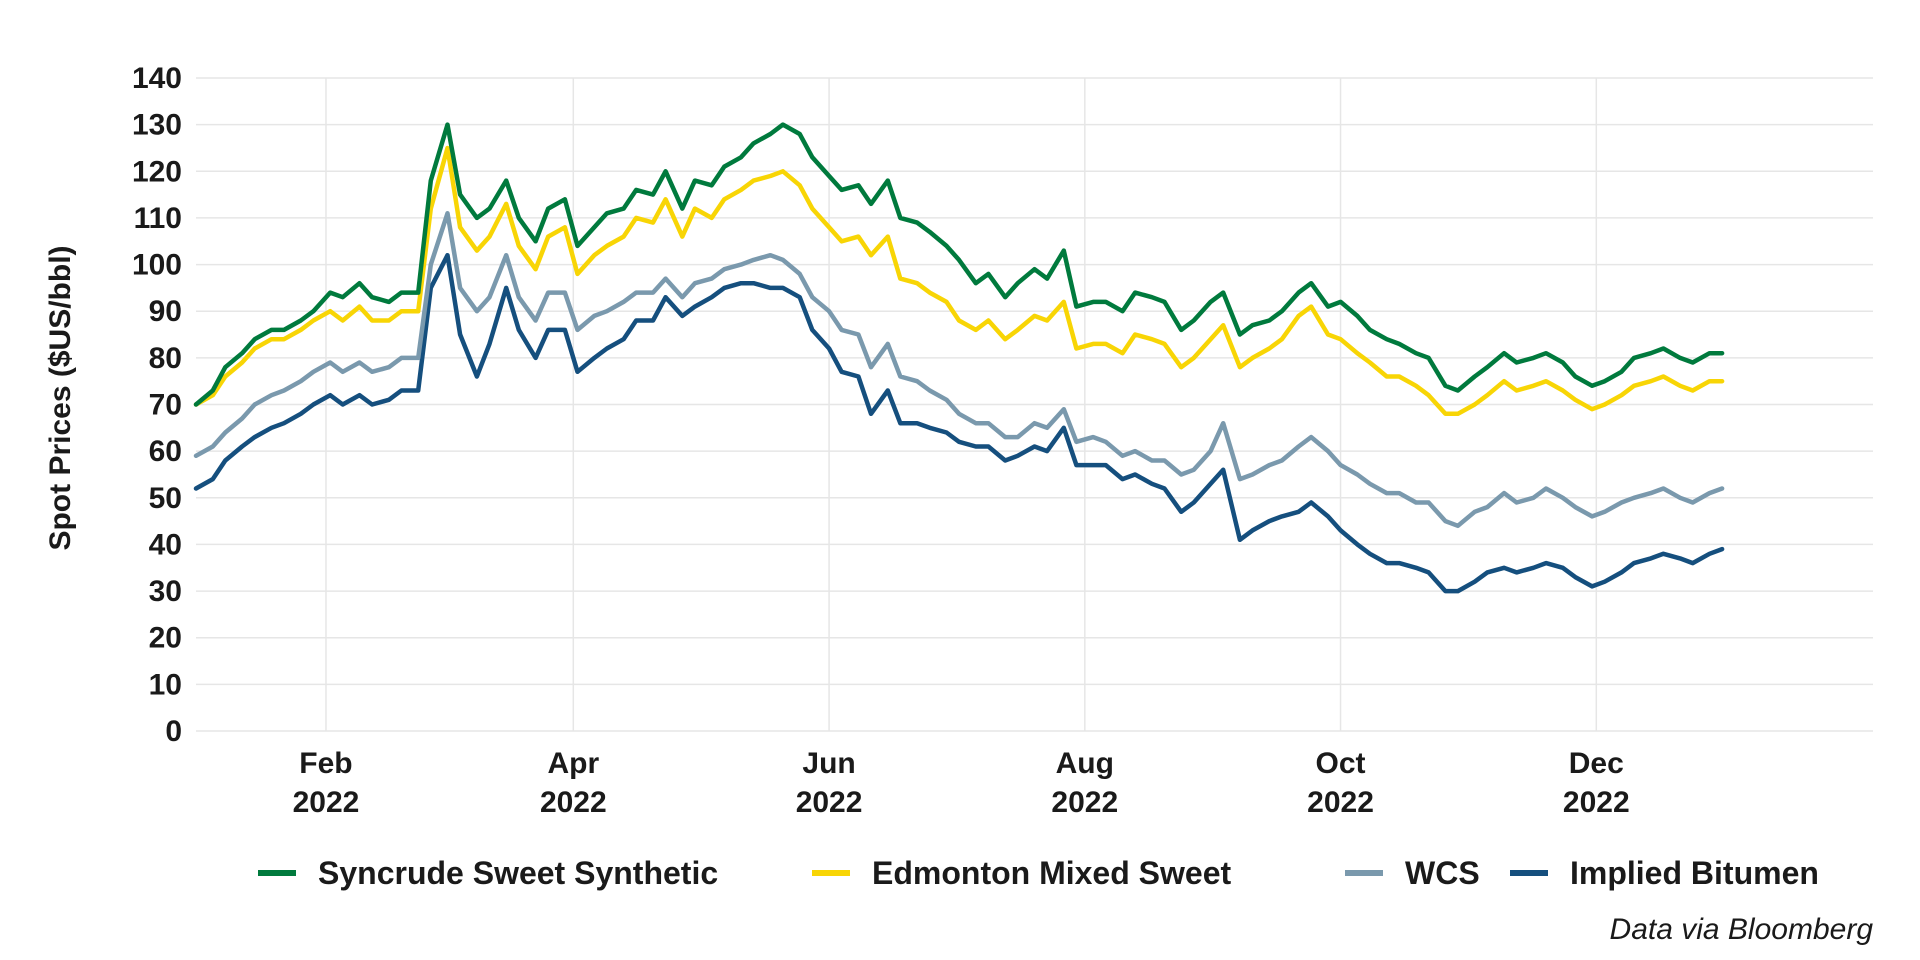  Describe the element at coordinates (518, 873) in the screenshot. I see `legend-label: Syncrude Sweet Synthetic` at that location.